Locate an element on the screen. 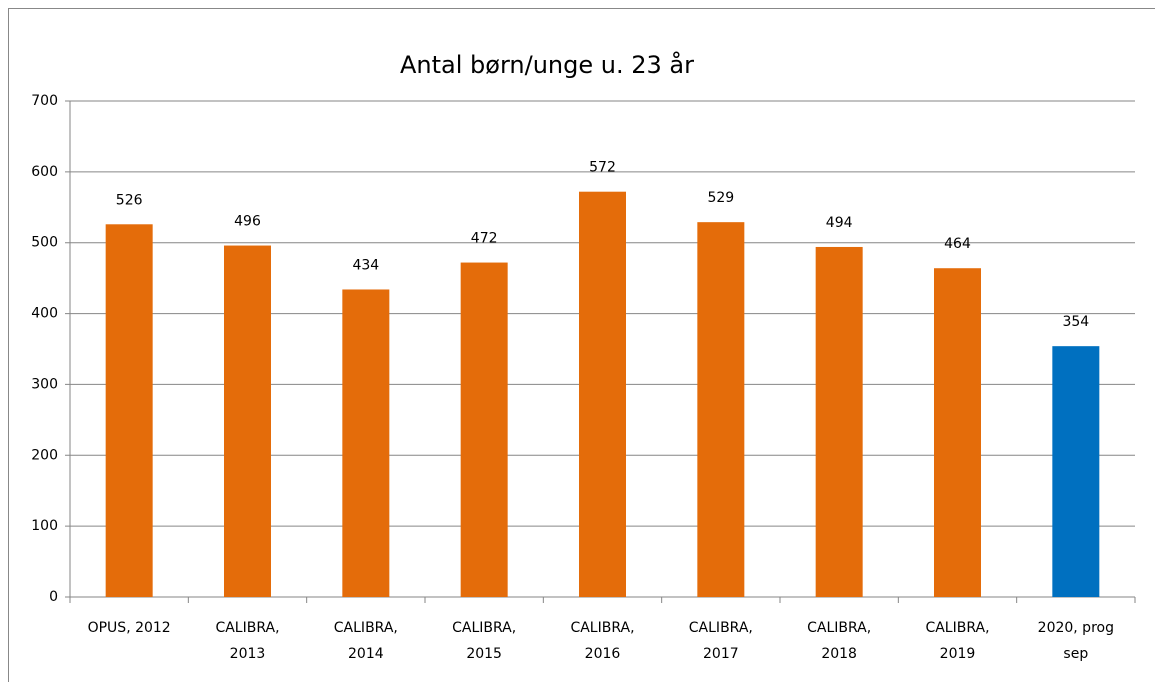 The image size is (1155, 686). y-tick-label: 400 is located at coordinates (44, 314).